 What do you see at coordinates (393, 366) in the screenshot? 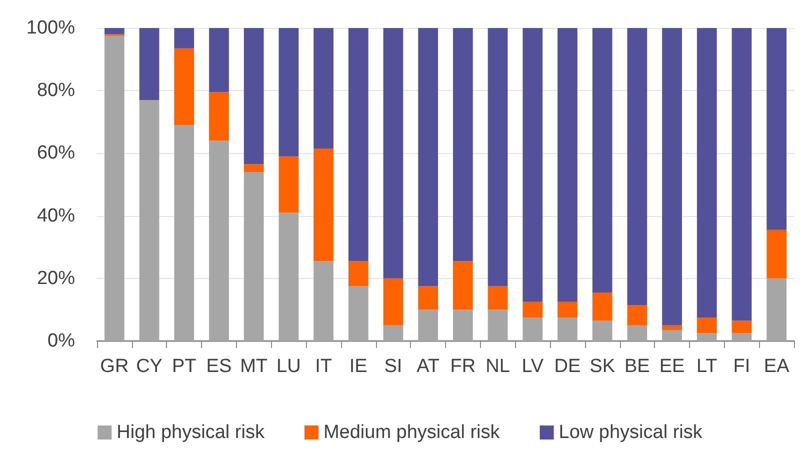
I see `x-tick-label: SI` at bounding box center [393, 366].